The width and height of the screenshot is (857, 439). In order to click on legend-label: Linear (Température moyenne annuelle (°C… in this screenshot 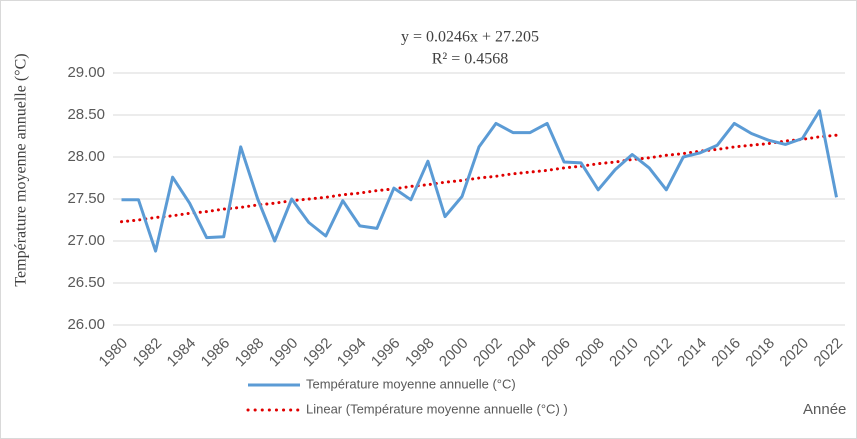, I will do `click(437, 408)`.